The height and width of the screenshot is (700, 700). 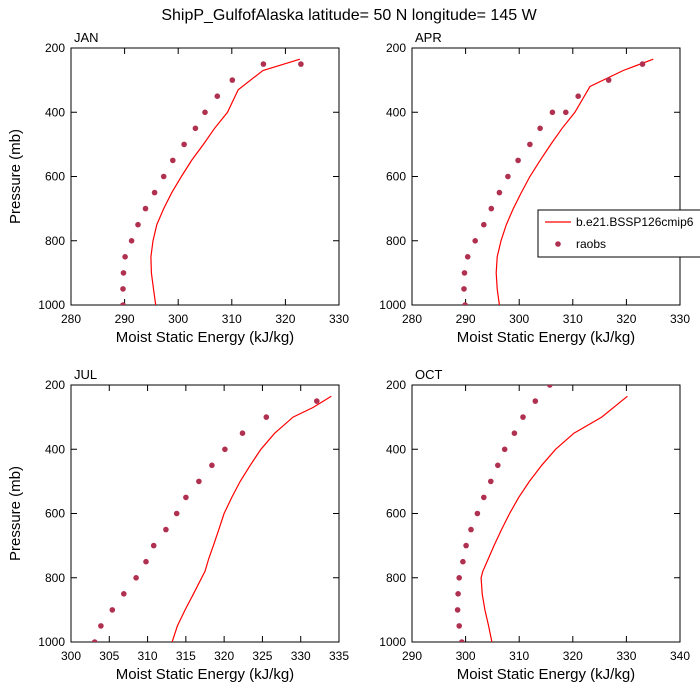 I want to click on legend: b.e21.BSSP126cmip6 raobs, so click(x=618, y=233).